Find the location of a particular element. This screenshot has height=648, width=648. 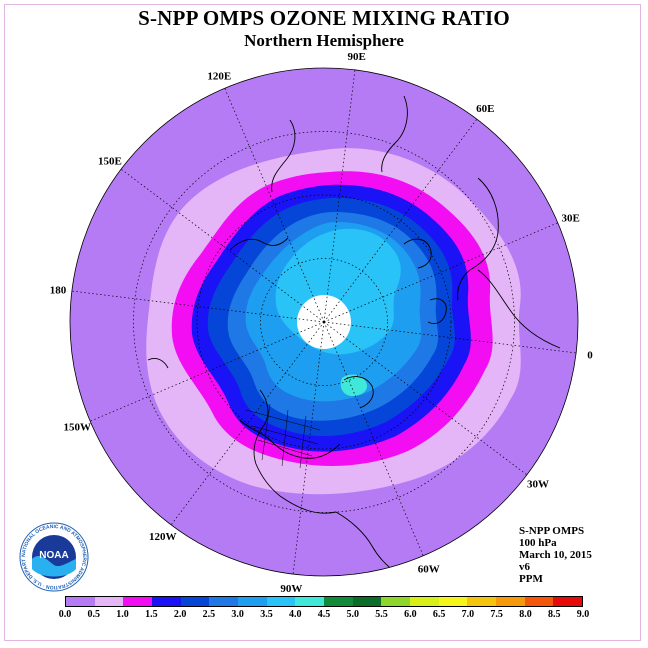

map-subtitle: Northern Hemisphere is located at coordinates (324, 40).